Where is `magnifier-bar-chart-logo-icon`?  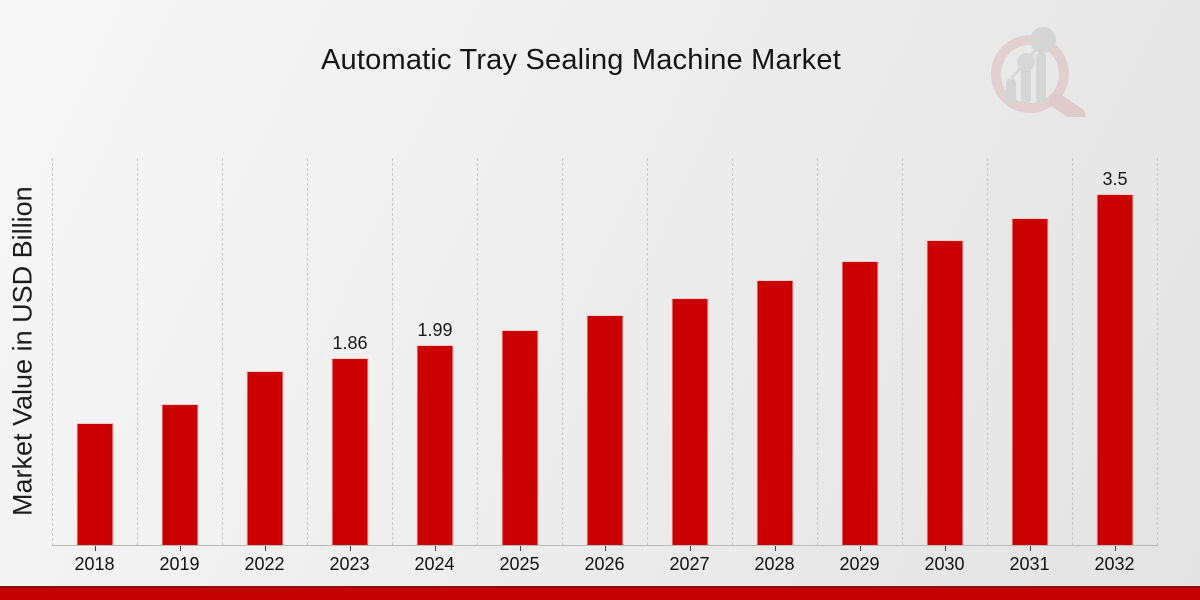
magnifier-bar-chart-logo-icon is located at coordinates (1038, 72).